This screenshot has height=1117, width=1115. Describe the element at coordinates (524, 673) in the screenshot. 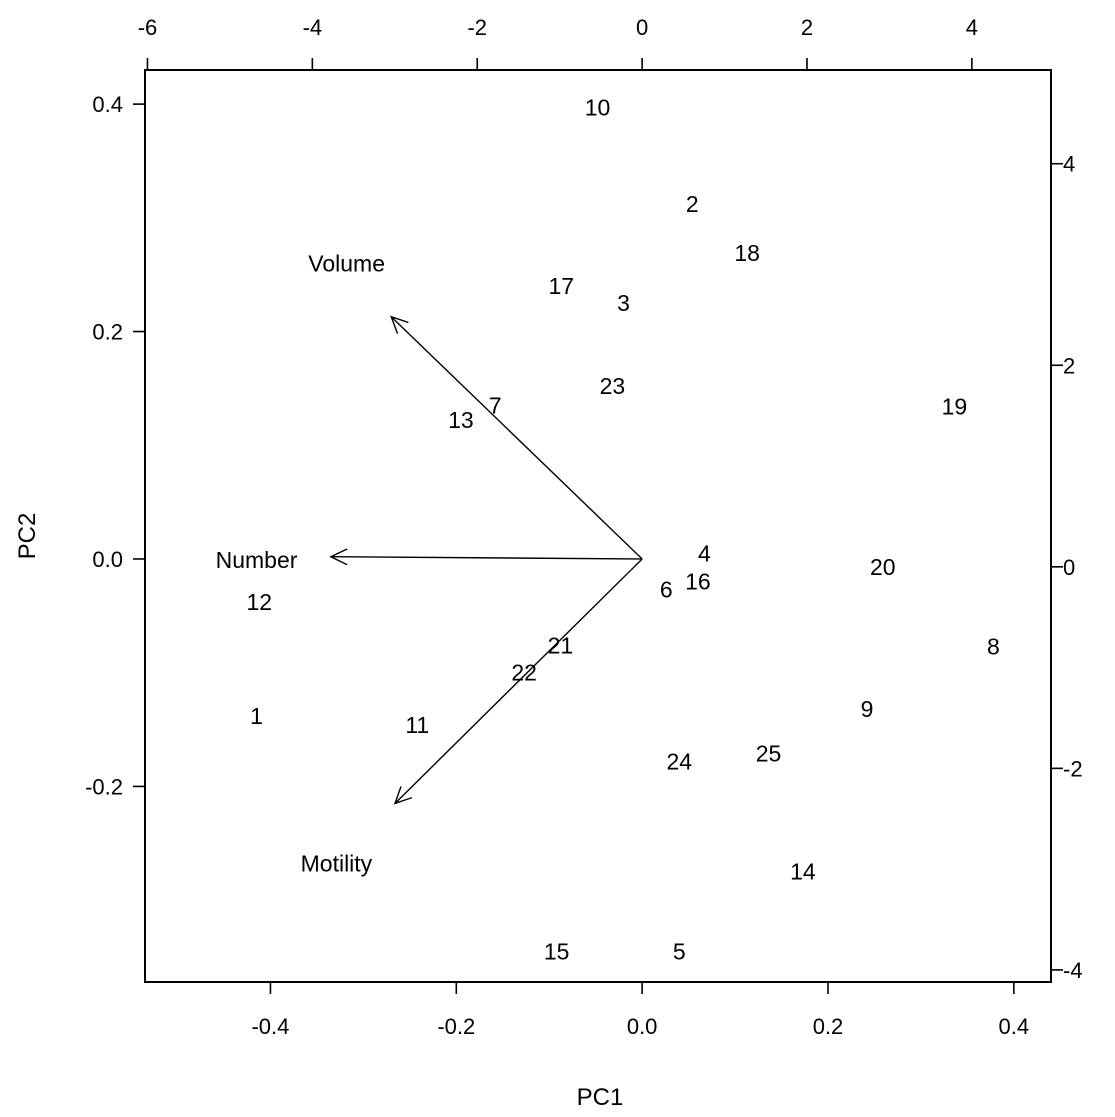

I see `observation-label: 22` at that location.